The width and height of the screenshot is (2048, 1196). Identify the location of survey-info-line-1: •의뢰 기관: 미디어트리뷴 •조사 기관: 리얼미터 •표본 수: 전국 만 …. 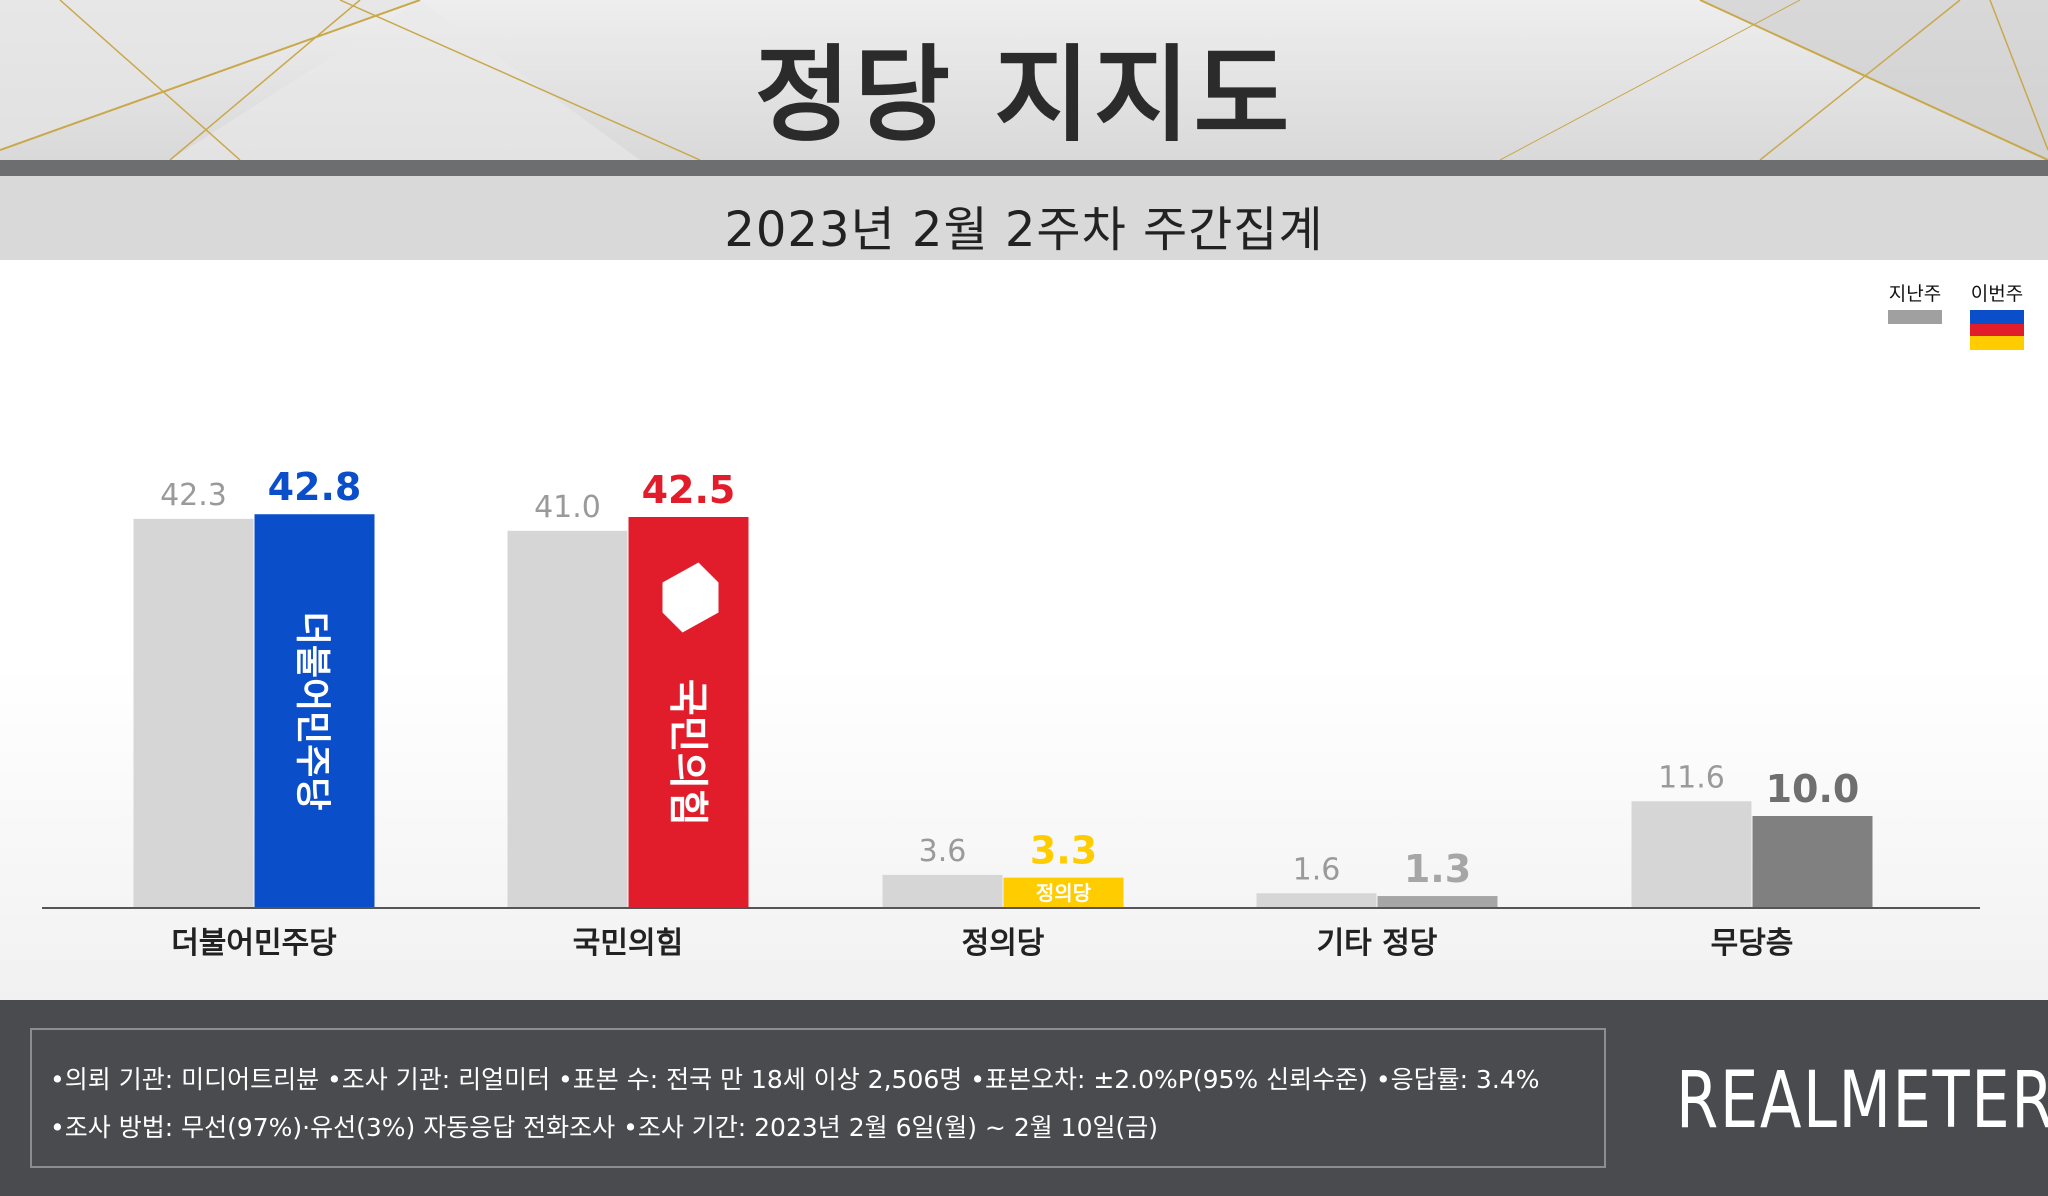
(795, 1079).